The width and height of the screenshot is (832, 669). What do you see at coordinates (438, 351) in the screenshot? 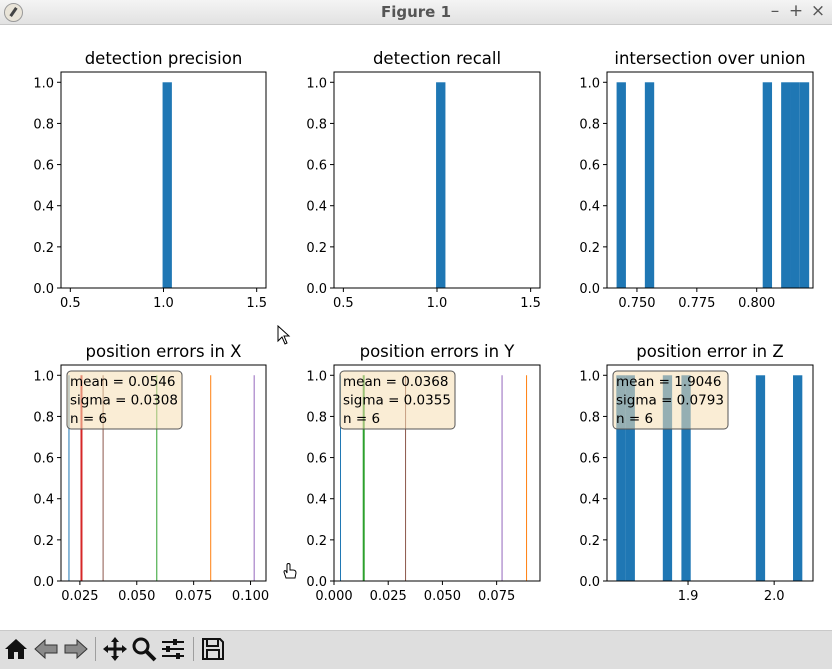
I see `chart-title: position errors in Y` at bounding box center [438, 351].